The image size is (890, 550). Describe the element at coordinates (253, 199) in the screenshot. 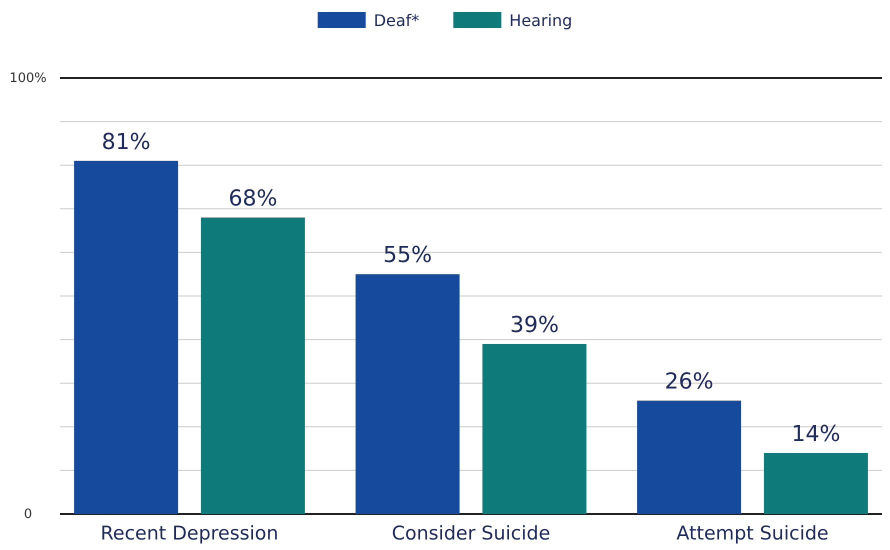

I see `data-label: 68%` at that location.